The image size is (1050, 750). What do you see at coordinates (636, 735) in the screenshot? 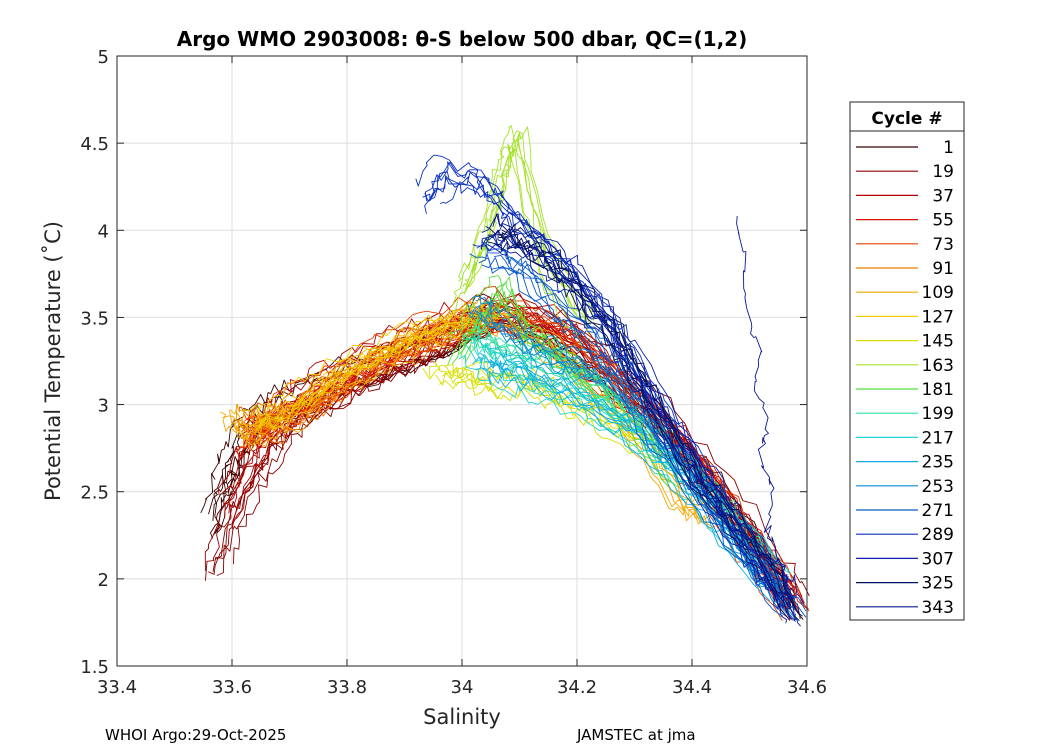
I see `footer-credit-right: JAMSTEC at jma` at bounding box center [636, 735].